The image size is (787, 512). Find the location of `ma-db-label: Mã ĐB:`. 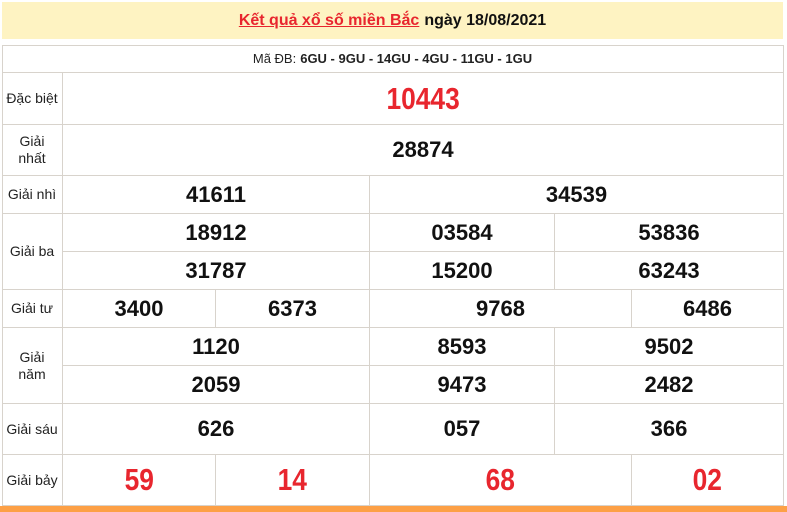

ma-db-label: Mã ĐB: is located at coordinates (274, 58).